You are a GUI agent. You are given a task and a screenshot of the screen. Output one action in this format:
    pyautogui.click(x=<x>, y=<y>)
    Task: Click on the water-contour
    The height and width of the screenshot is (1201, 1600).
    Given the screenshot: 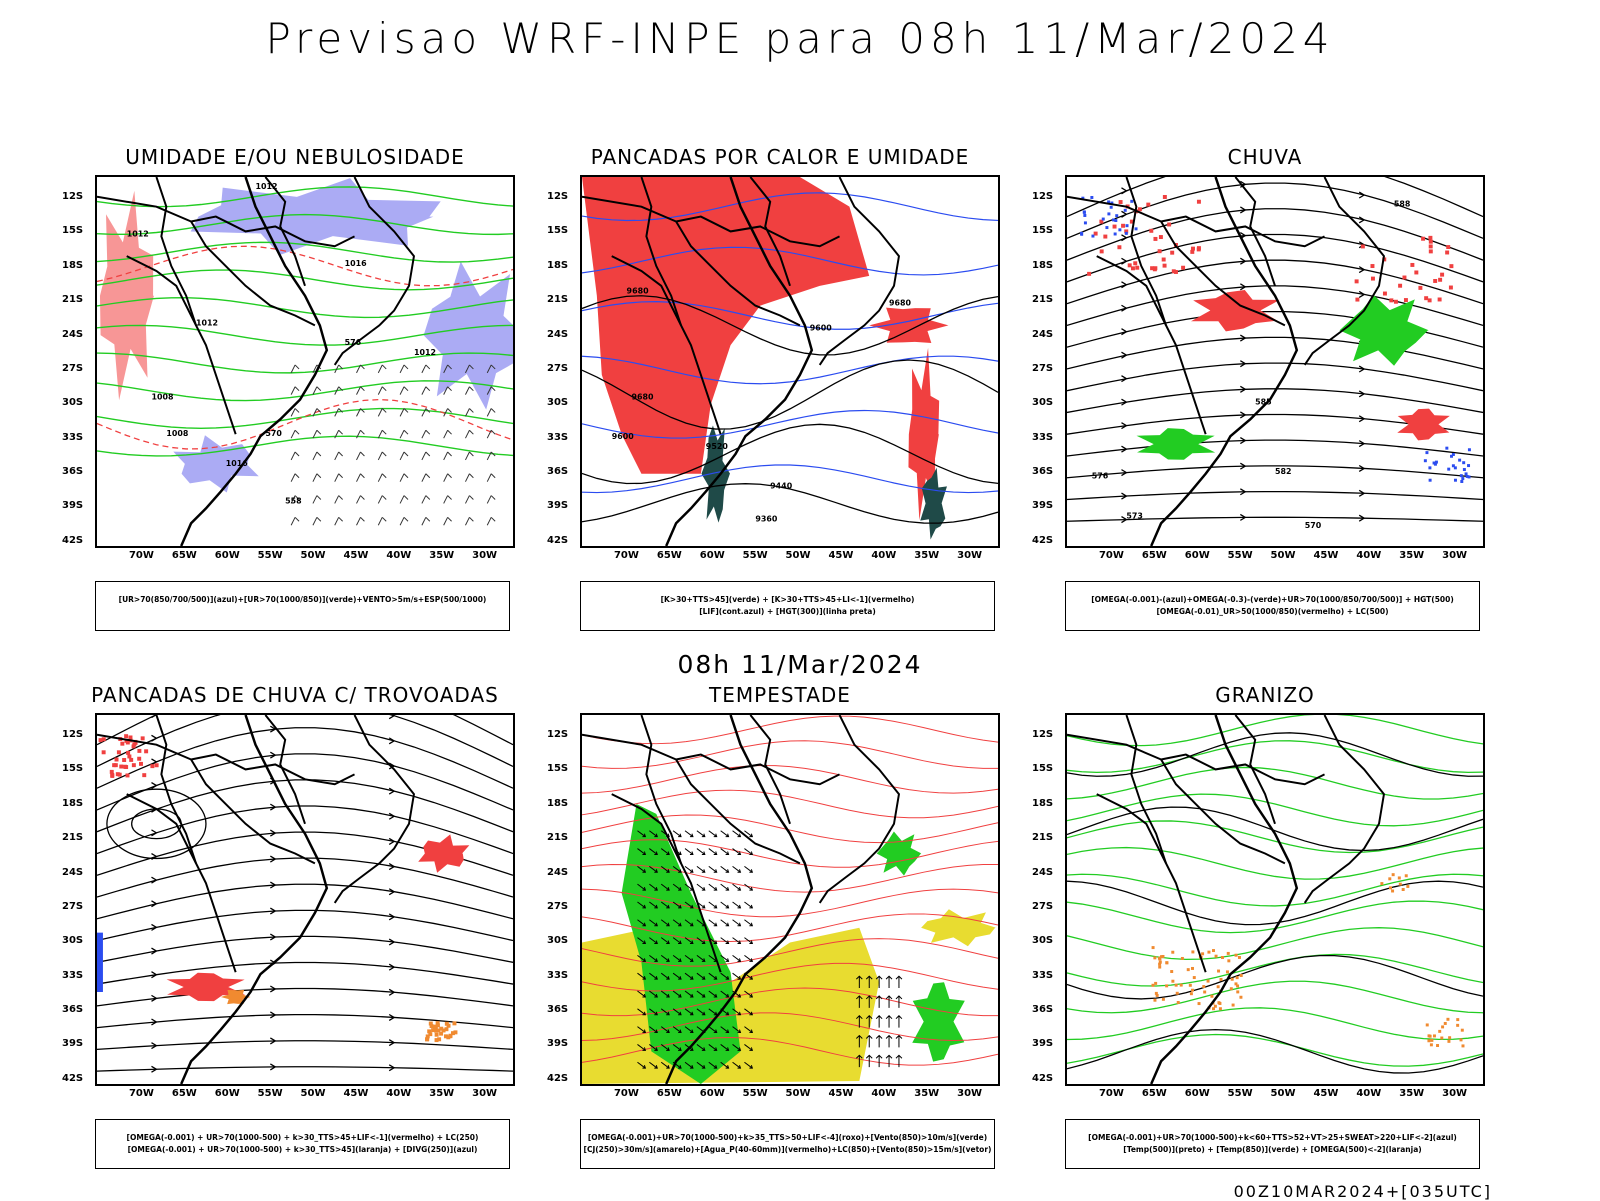 What is the action you would take?
    pyautogui.click(x=790, y=903)
    